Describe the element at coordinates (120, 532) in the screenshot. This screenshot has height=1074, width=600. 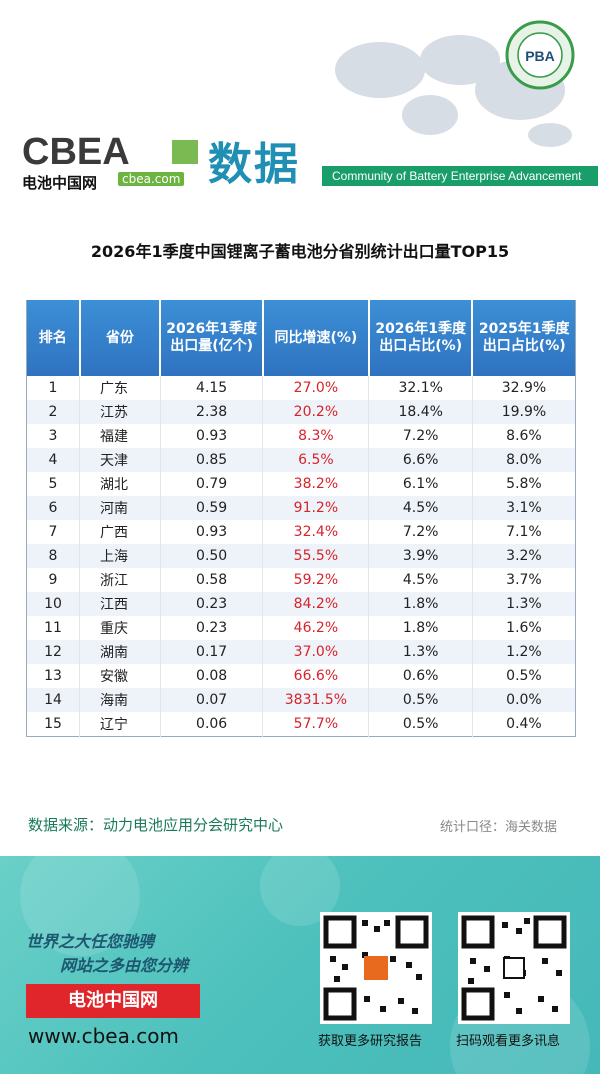
I see `cell-province: 广西` at that location.